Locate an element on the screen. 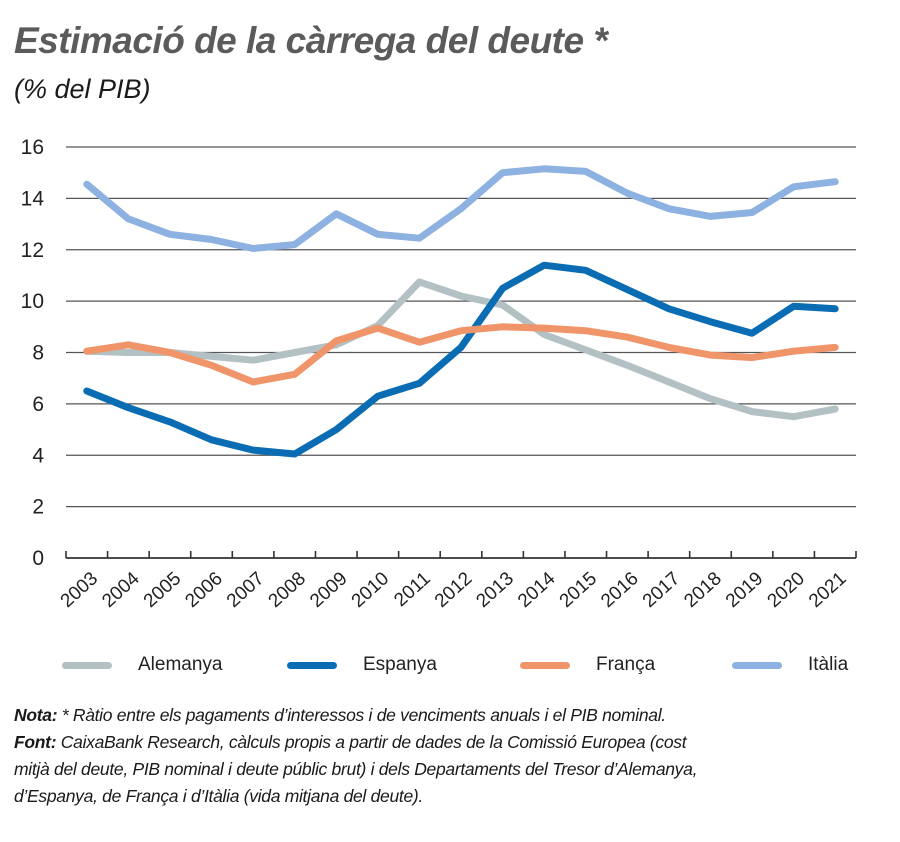  y-tick-label: 2 is located at coordinates (38, 507).